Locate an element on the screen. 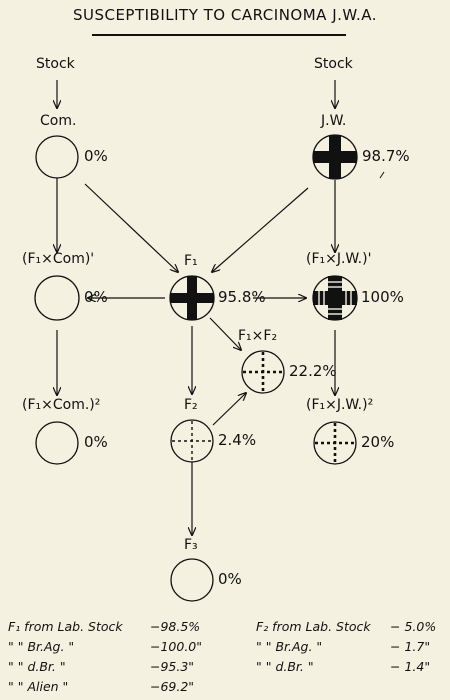 Image resolution: width=450 pixels, height=700 pixels. foot-left-1-value: −98.5% is located at coordinates (175, 626).